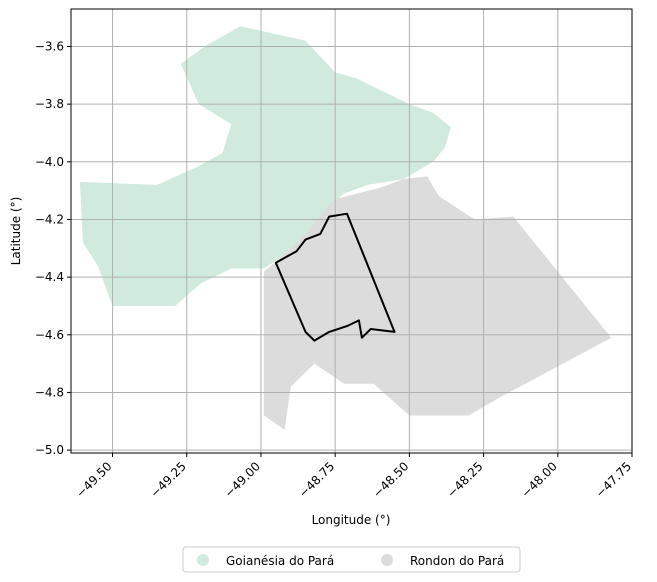 Image resolution: width=657 pixels, height=582 pixels. I want to click on y-tick-label: −4.6, so click(49, 335).